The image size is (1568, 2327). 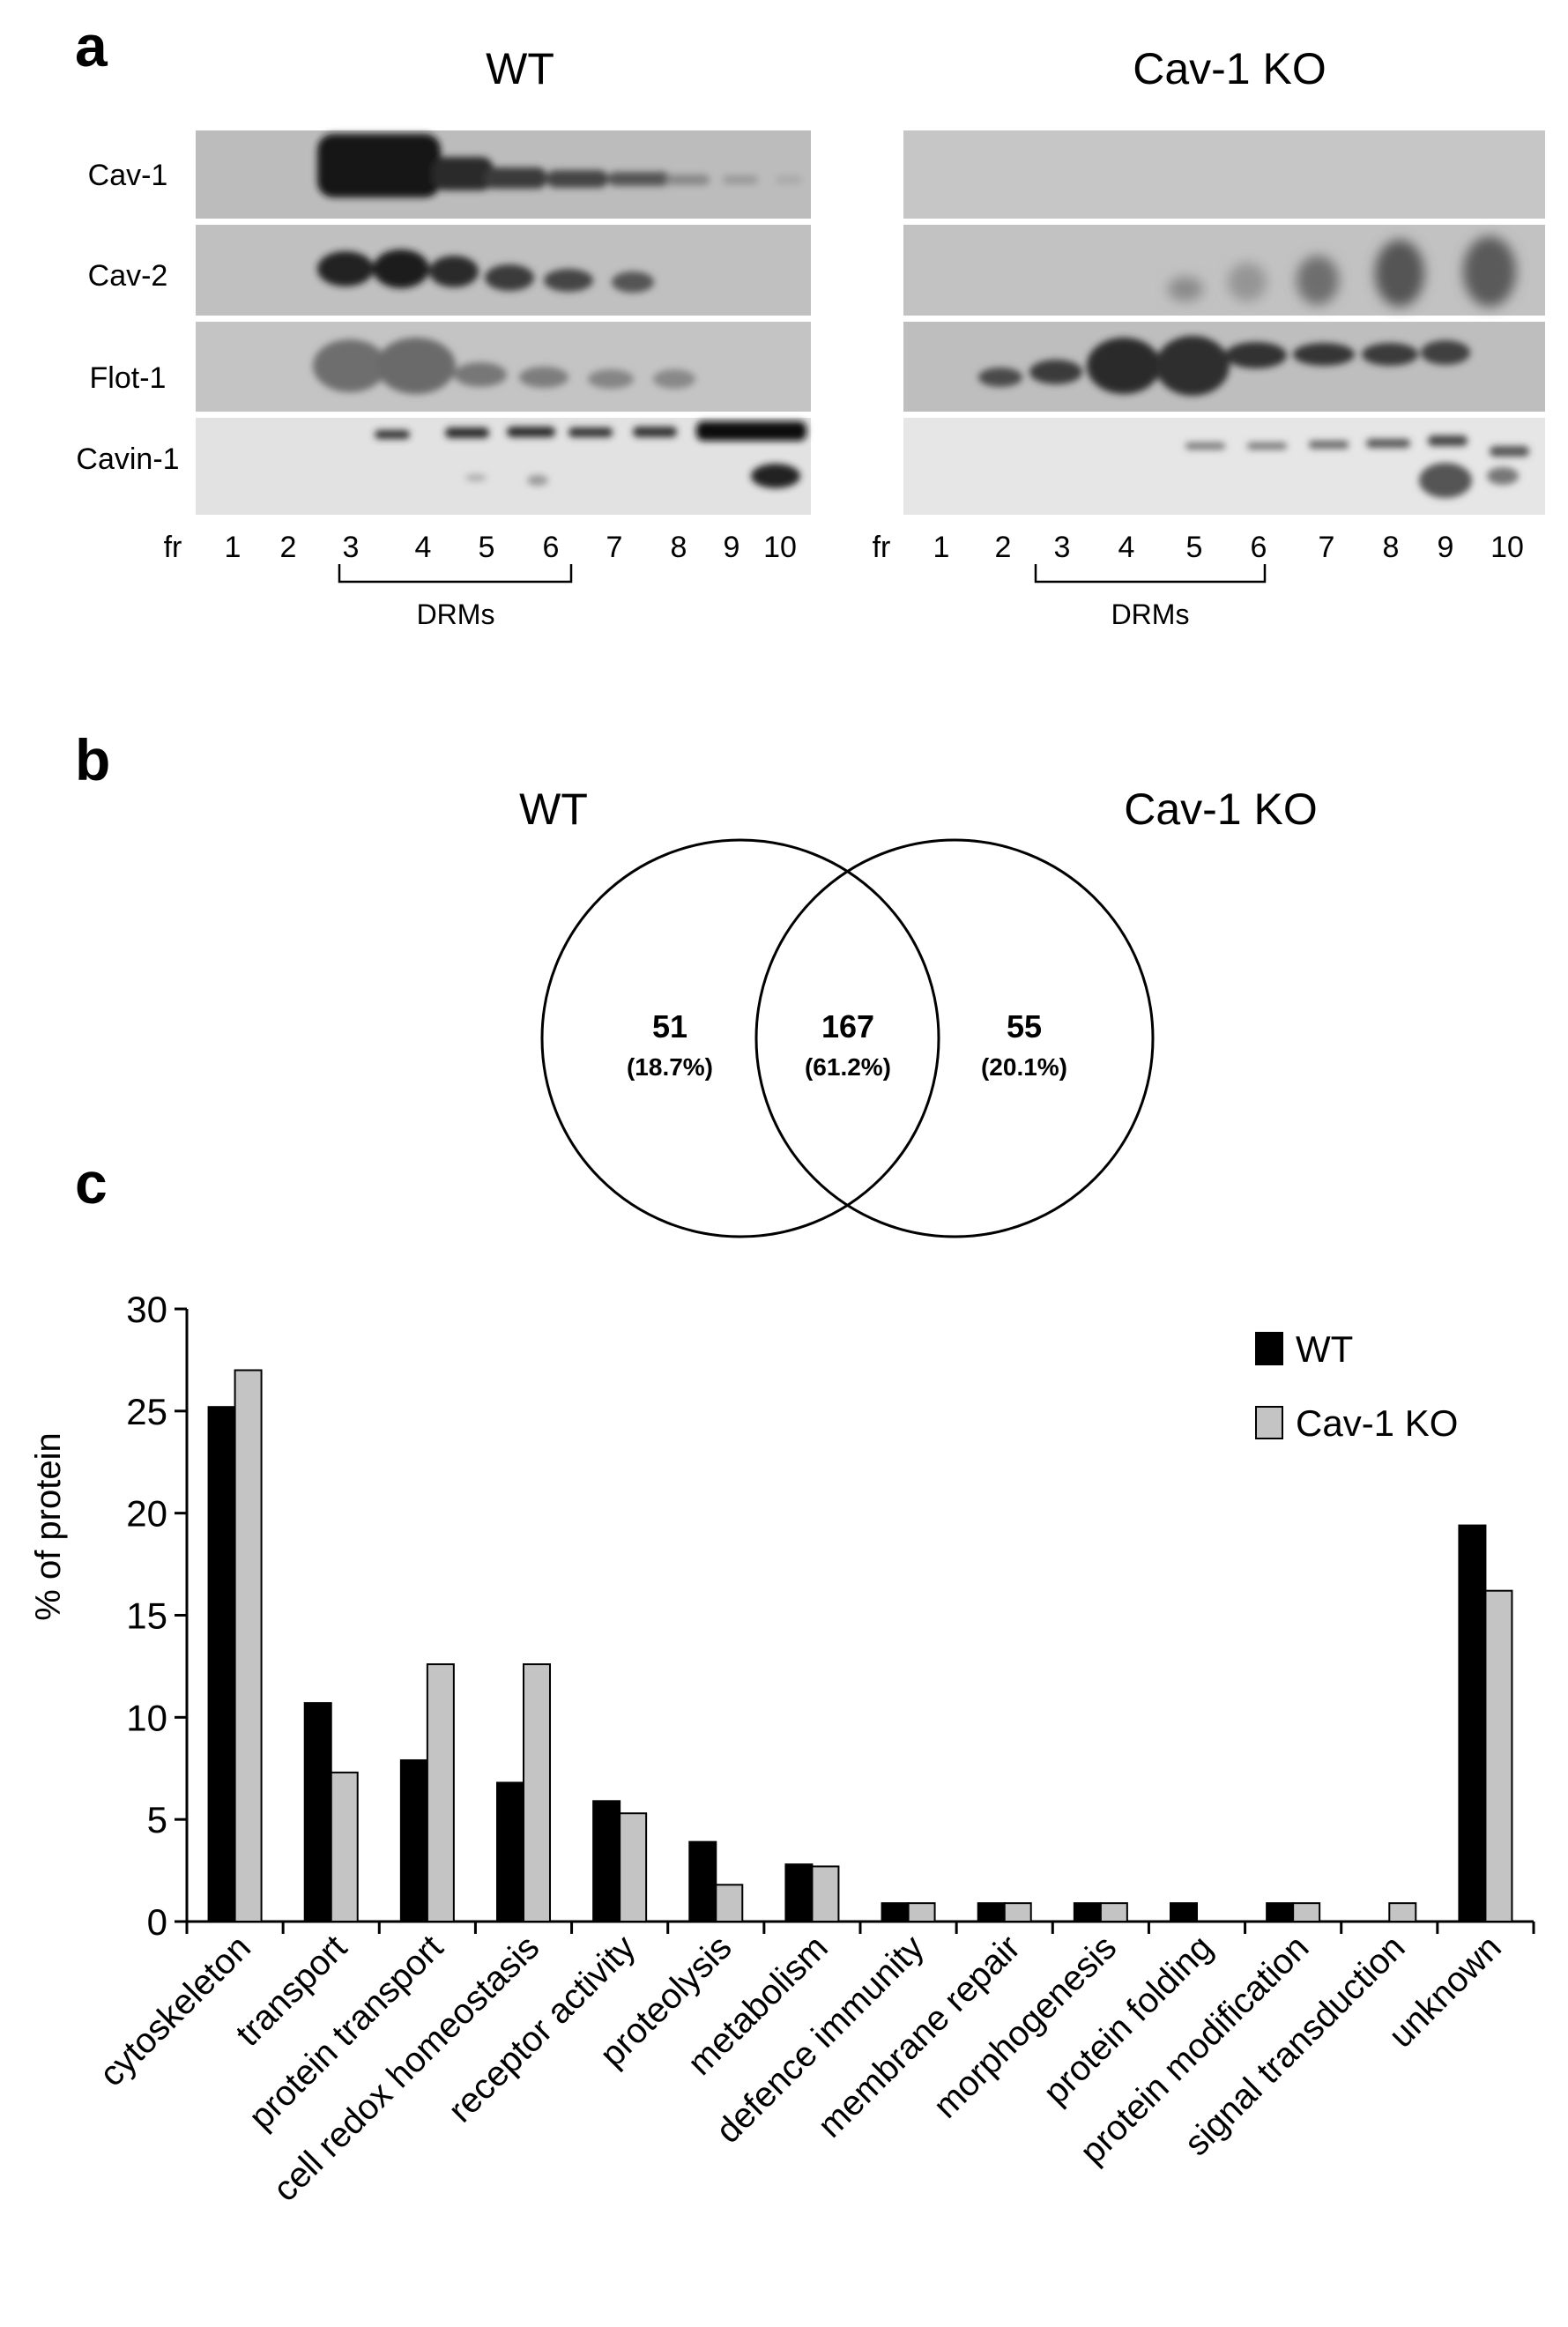 I want to click on y-tick-label: 20, so click(x=146, y=1514).